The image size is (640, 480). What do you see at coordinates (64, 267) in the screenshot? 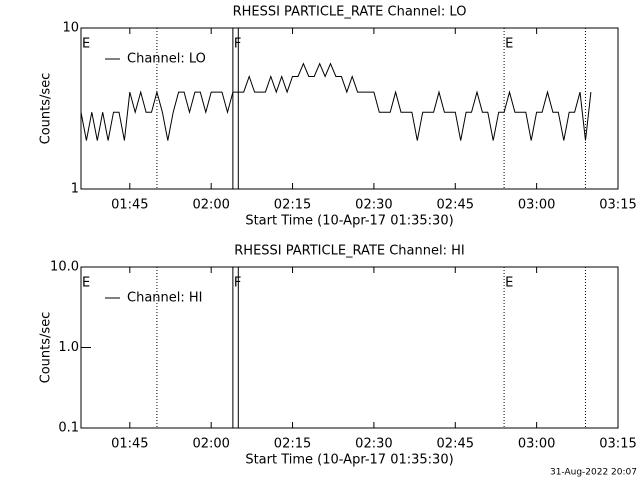
I see `y-tick-label: 10.0` at bounding box center [64, 267].